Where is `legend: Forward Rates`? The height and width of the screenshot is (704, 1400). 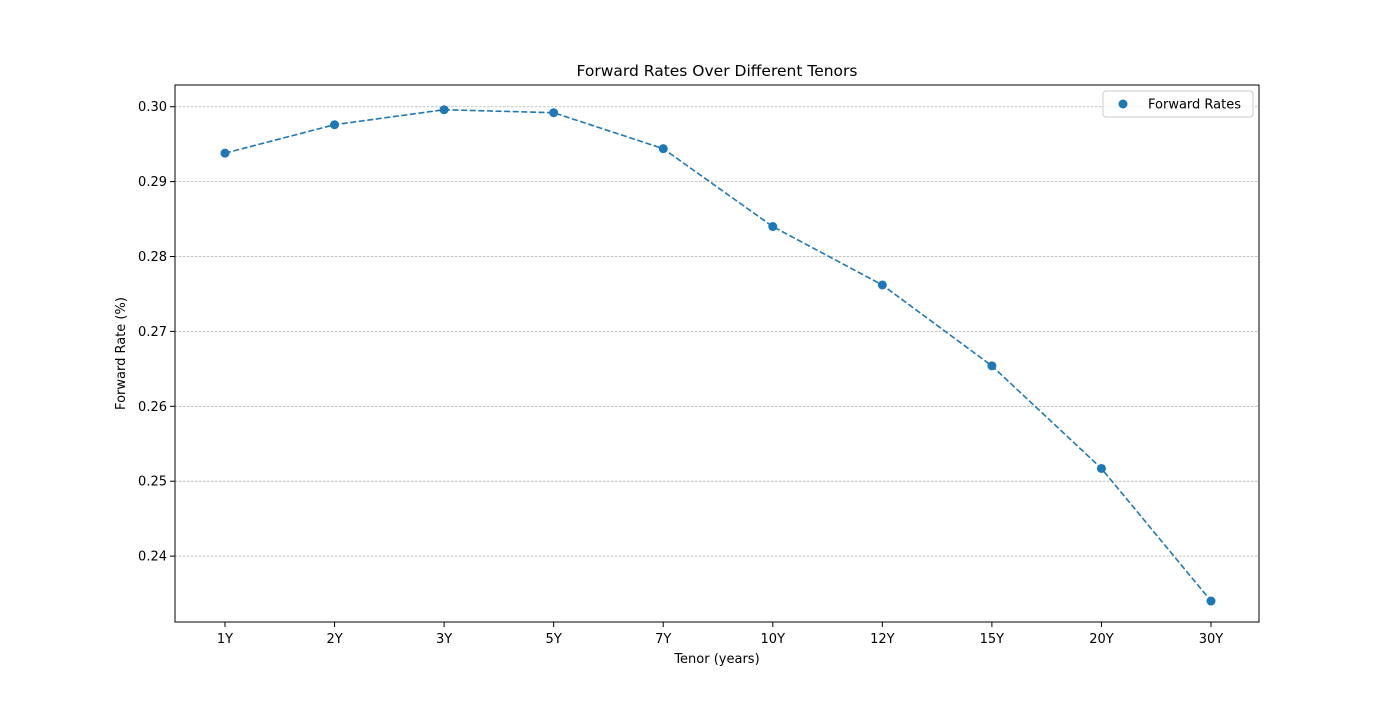
legend: Forward Rates is located at coordinates (1178, 104).